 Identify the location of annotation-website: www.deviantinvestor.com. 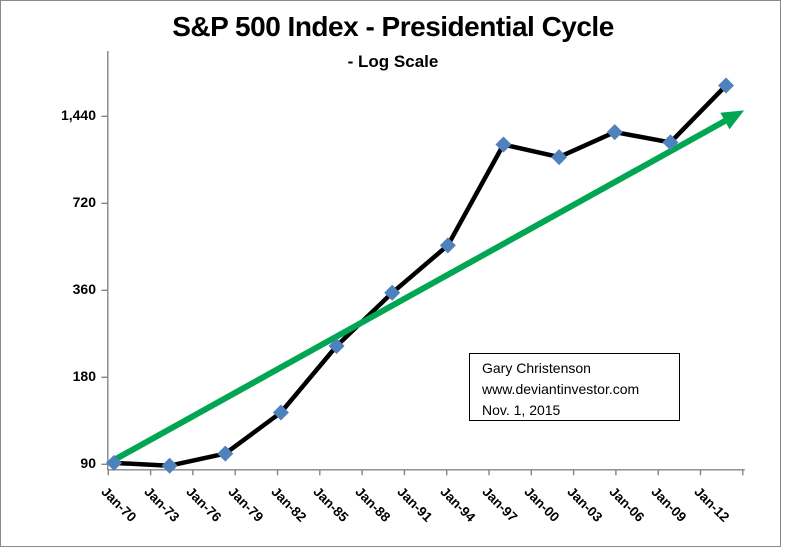
(561, 389).